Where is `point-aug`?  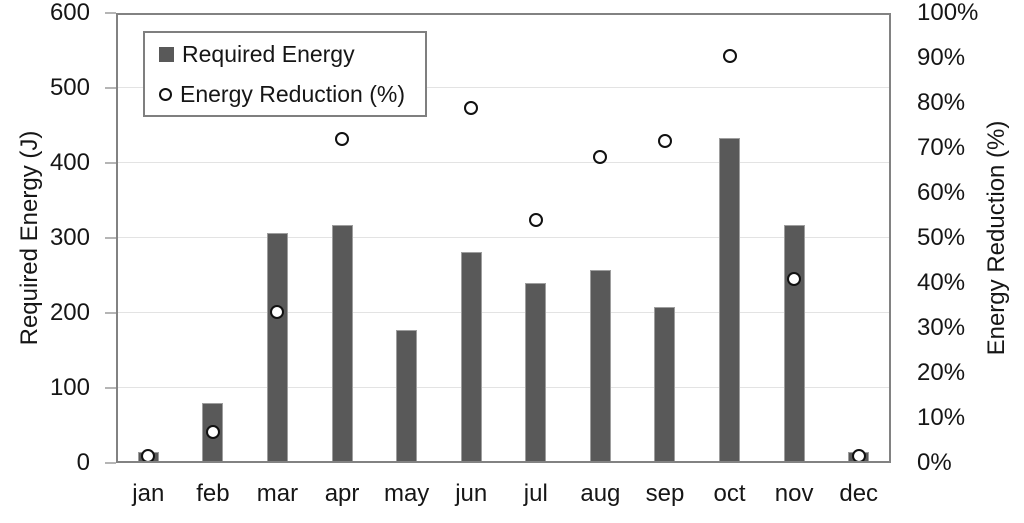 point-aug is located at coordinates (600, 157).